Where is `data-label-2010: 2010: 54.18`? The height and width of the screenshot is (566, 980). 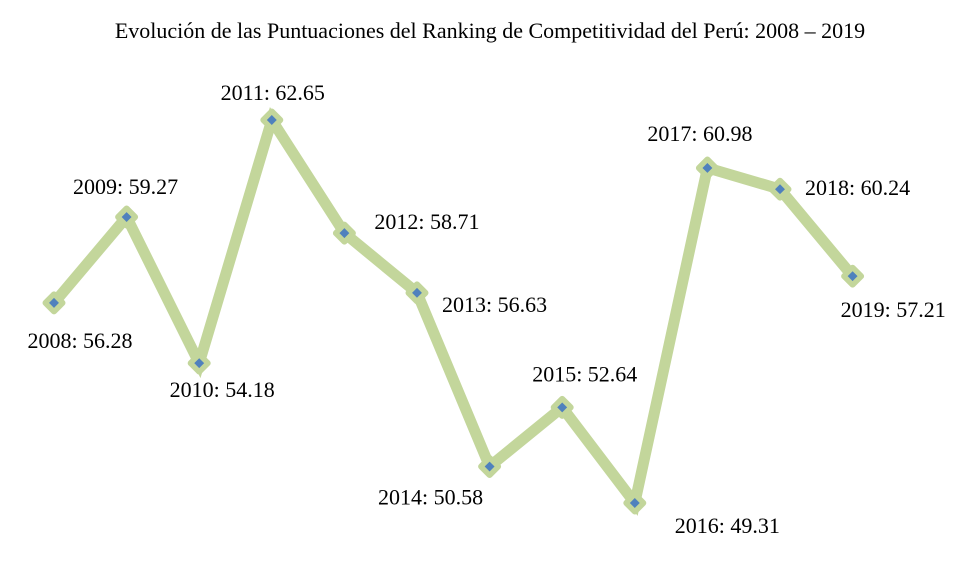 data-label-2010: 2010: 54.18 is located at coordinates (222, 389).